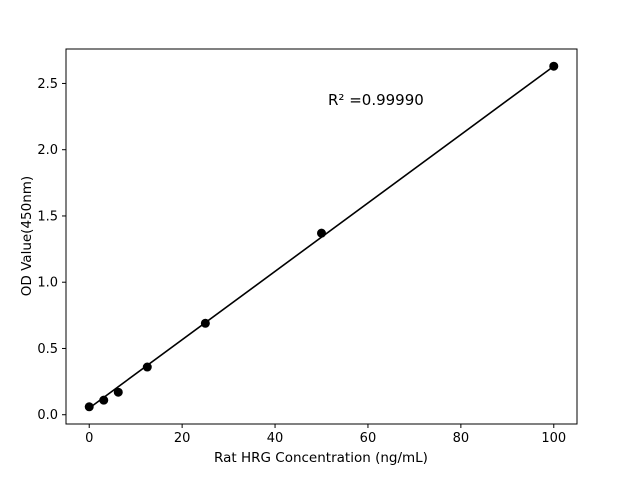  What do you see at coordinates (47, 415) in the screenshot?
I see `y-tick-label: 0.0` at bounding box center [47, 415].